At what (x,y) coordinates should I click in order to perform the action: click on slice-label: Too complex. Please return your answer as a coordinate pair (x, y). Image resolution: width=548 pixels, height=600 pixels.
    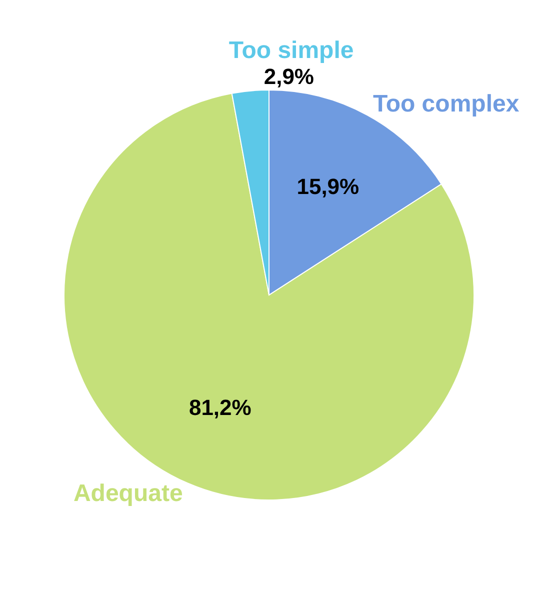
    Looking at the image, I should click on (446, 104).